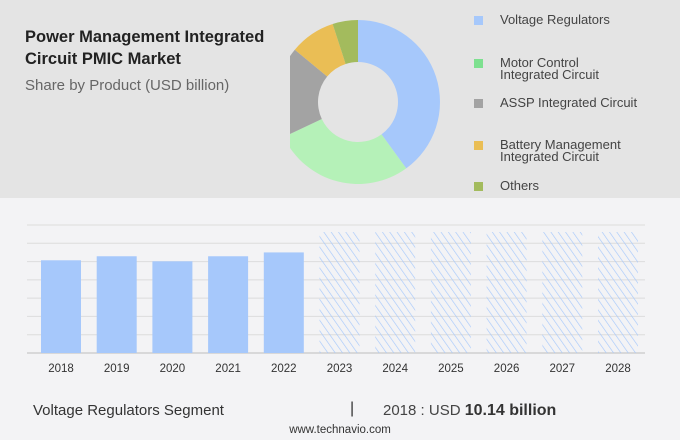 This screenshot has height=440, width=680. What do you see at coordinates (340, 369) in the screenshot?
I see `x-tick-label: 2023` at bounding box center [340, 369].